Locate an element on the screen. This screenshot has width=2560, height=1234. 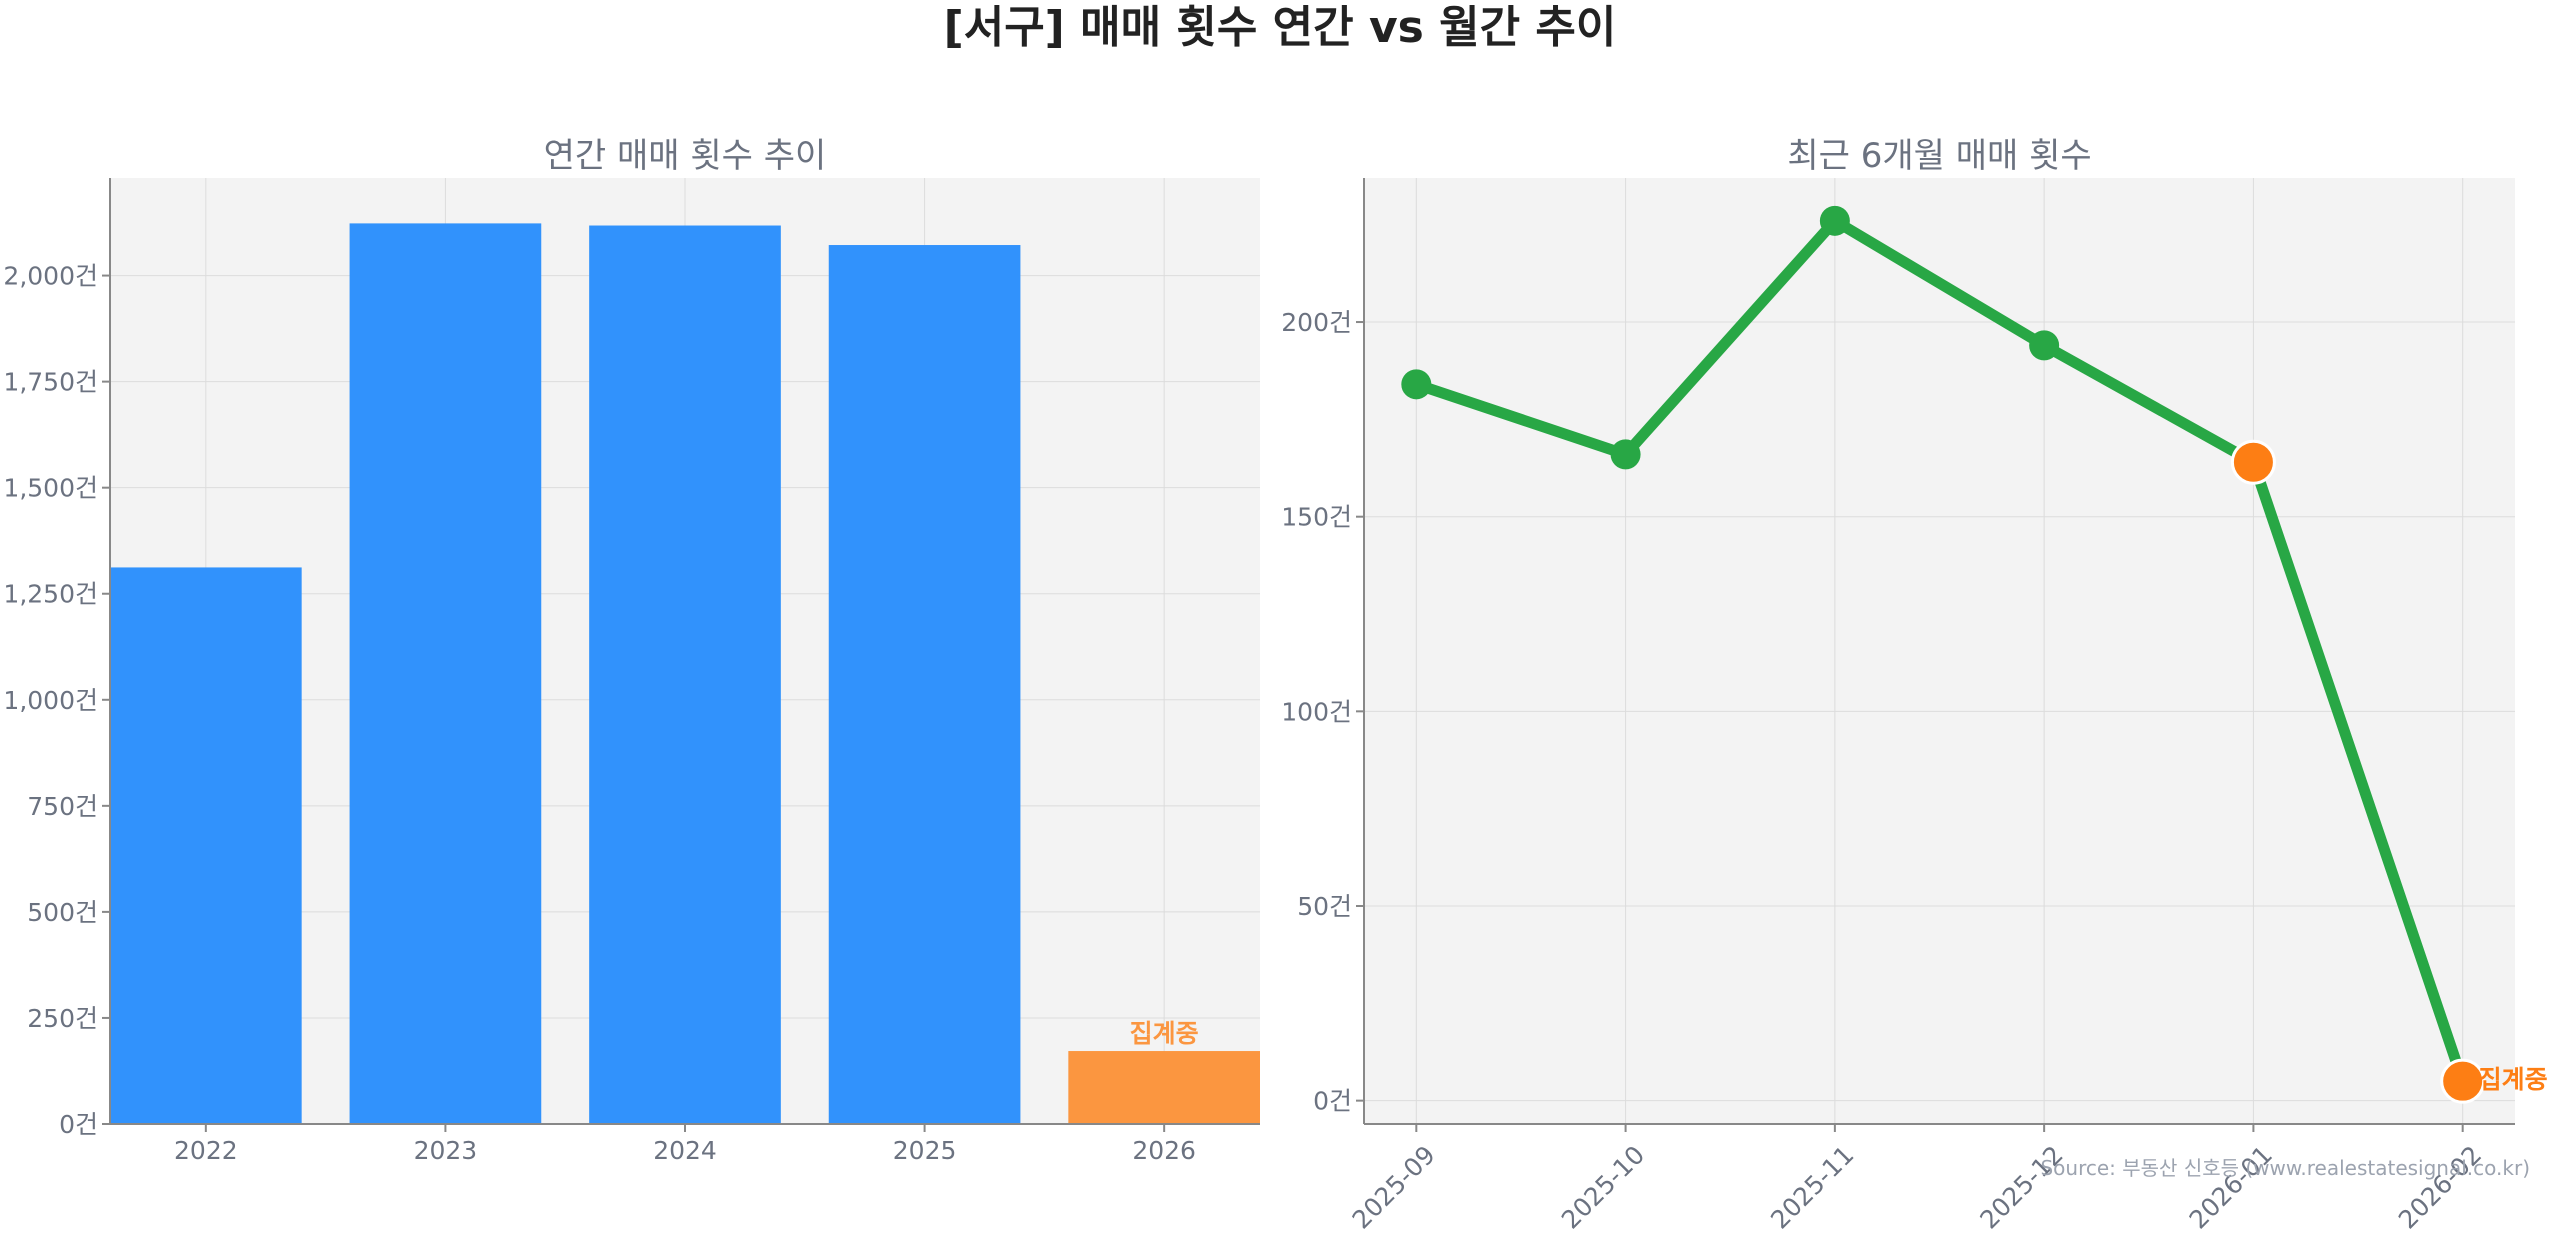
line-xtick-label: 2025-11 is located at coordinates (1812, 1187).